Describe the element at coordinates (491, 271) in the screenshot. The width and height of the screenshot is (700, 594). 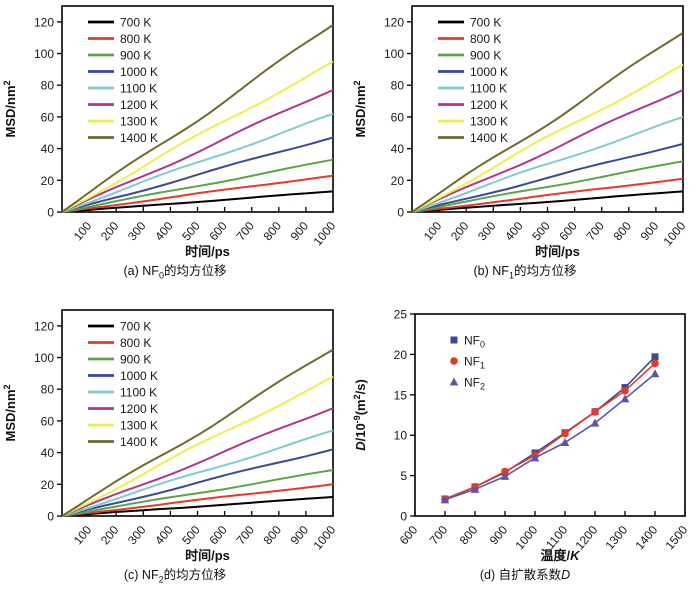
I see `caption-b-pre: (b) NF` at that location.